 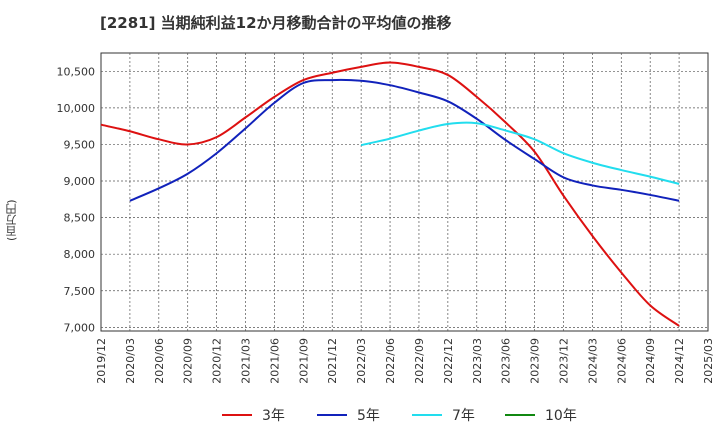 What do you see at coordinates (130, 361) in the screenshot?
I see `x-tick-label: 2020/03` at bounding box center [130, 361].